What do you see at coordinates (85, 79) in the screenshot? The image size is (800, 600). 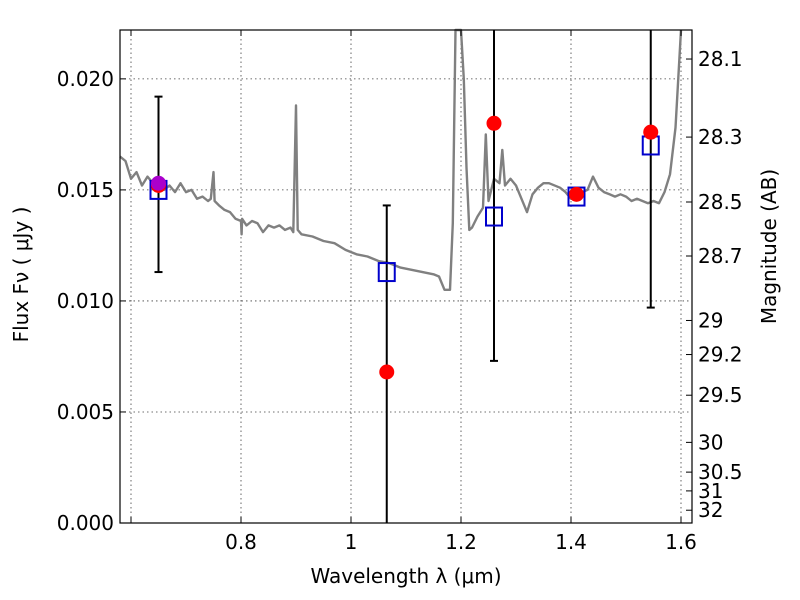 I see `y-tick-label: 0.020` at bounding box center [85, 79].